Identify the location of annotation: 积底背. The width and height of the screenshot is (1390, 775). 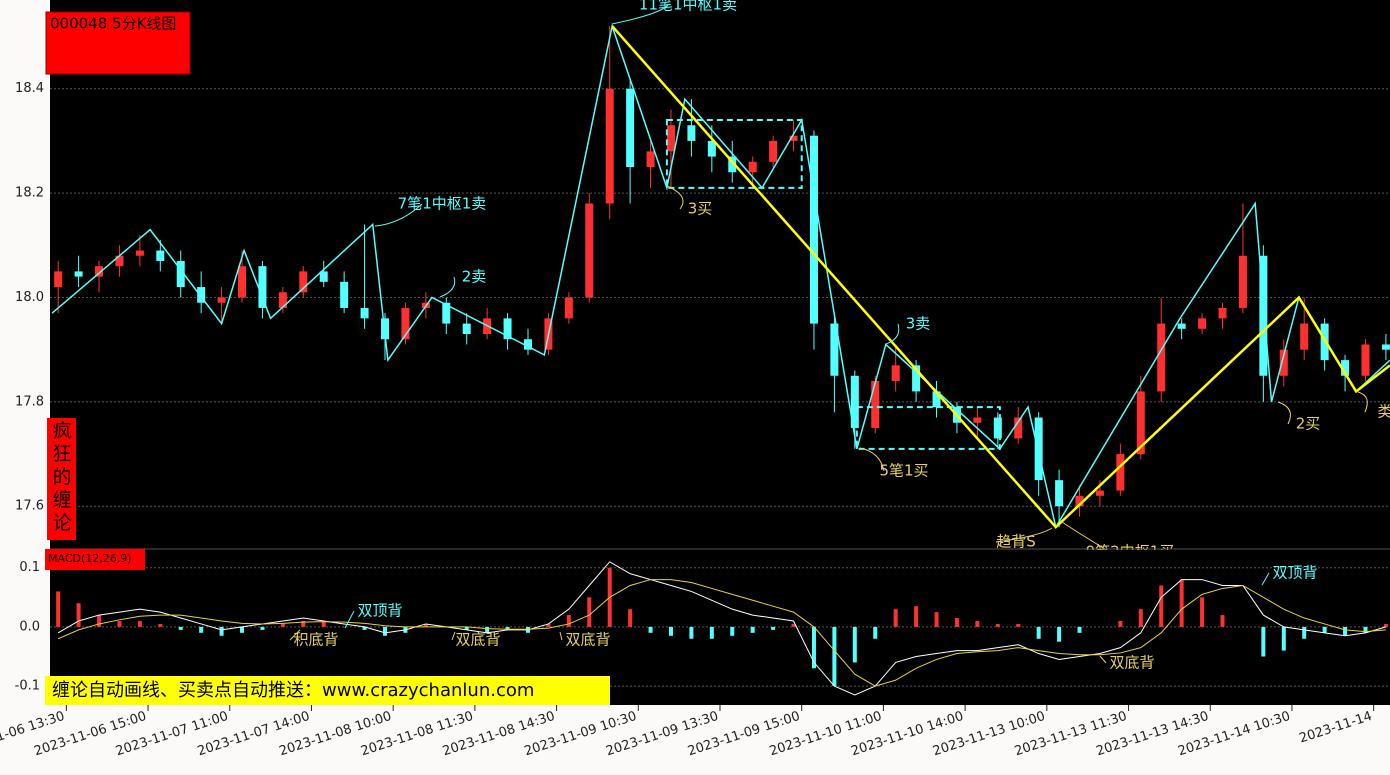
(315, 640).